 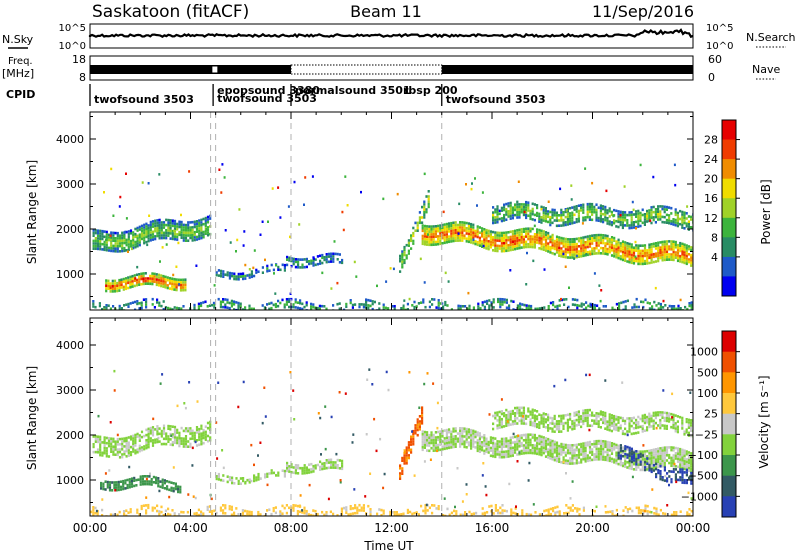 What do you see at coordinates (711, 218) in the screenshot?
I see `power-colorbar-tick: 12` at bounding box center [711, 218].